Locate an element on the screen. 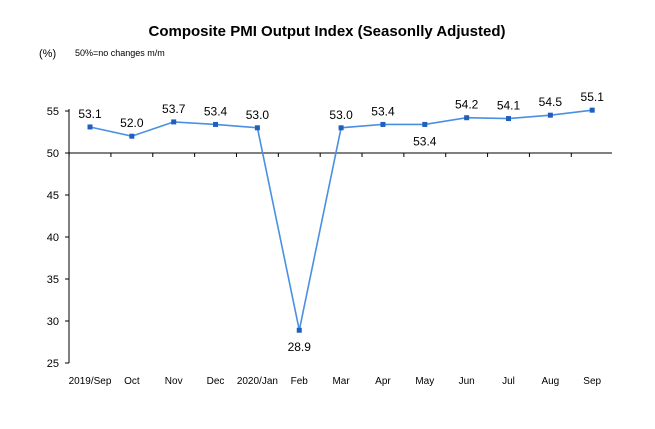  y-tick-label: 45 is located at coordinates (53, 196).